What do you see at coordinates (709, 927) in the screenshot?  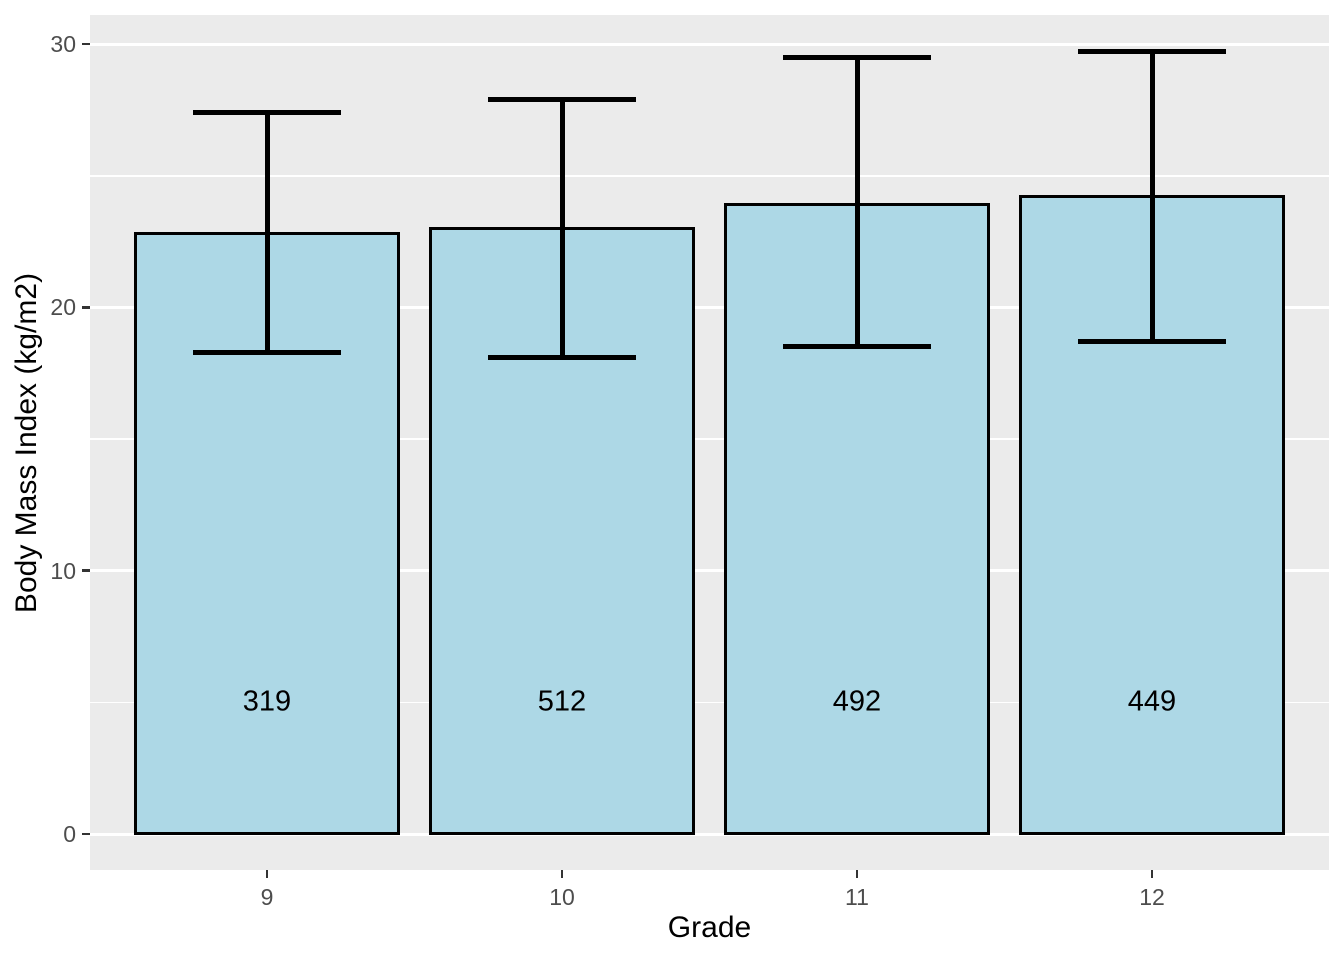 I see `x-axis-title: Grade` at bounding box center [709, 927].